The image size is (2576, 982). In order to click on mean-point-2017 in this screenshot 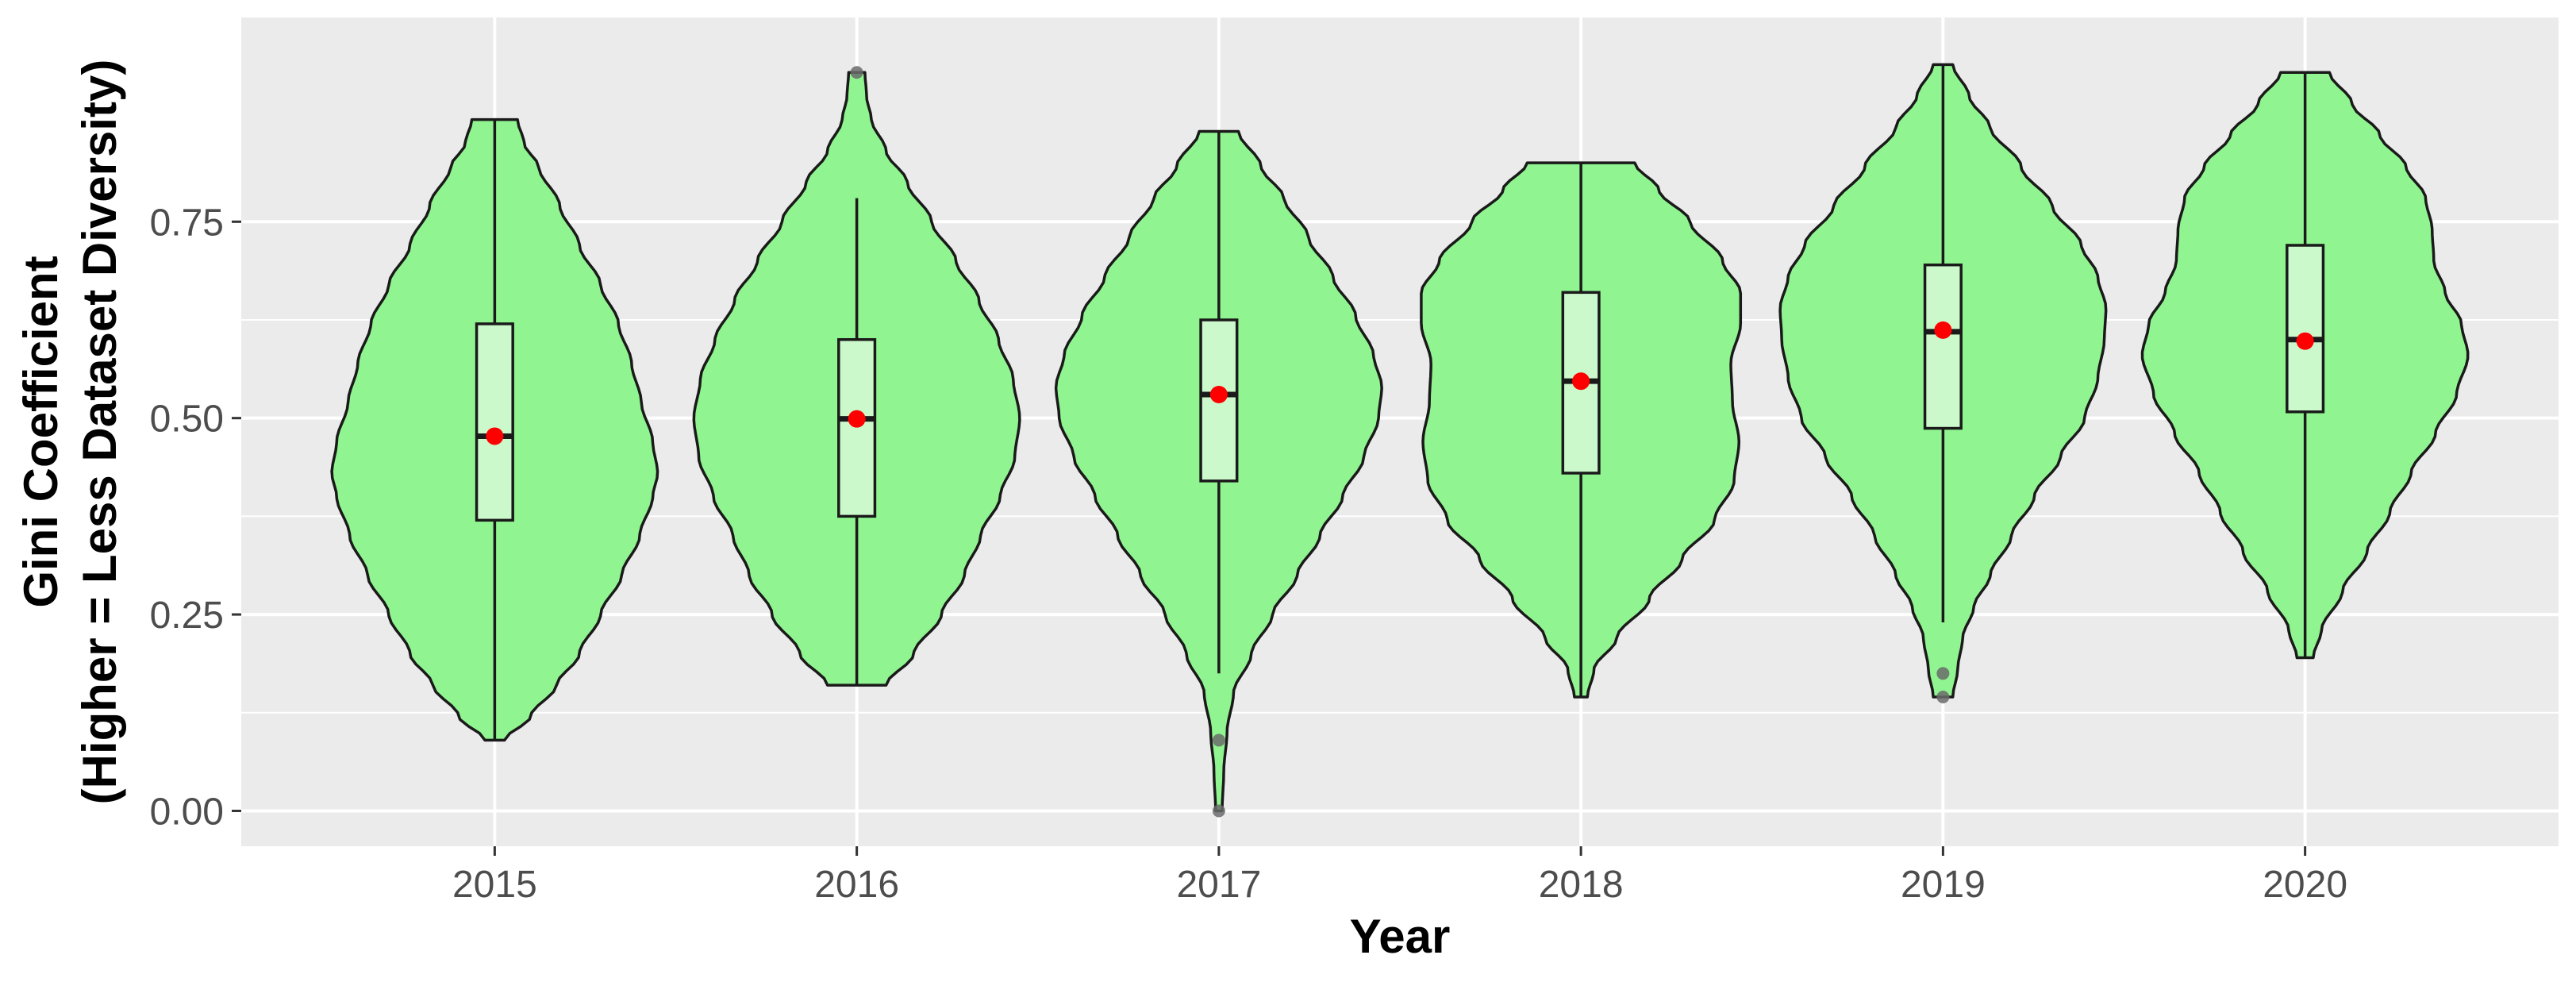, I will do `click(1218, 394)`.